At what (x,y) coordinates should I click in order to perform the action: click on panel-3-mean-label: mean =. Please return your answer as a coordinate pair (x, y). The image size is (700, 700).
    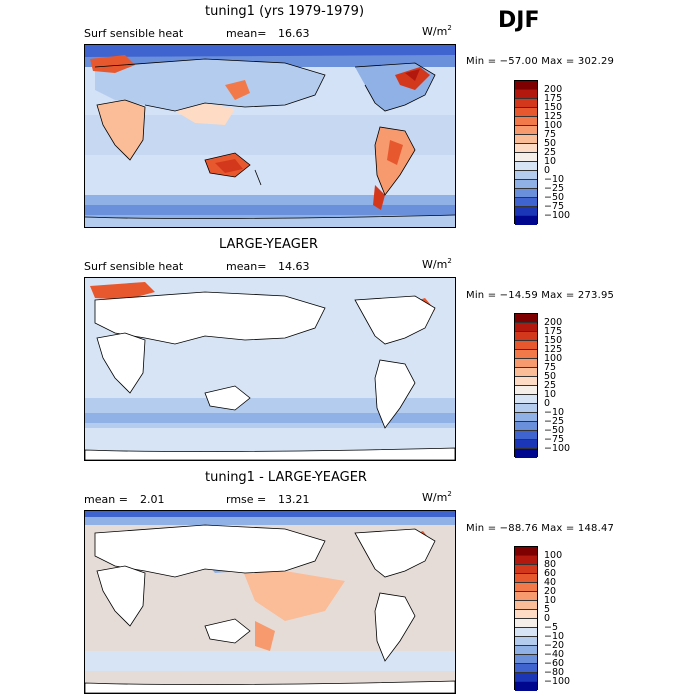
    Looking at the image, I should click on (106, 499).